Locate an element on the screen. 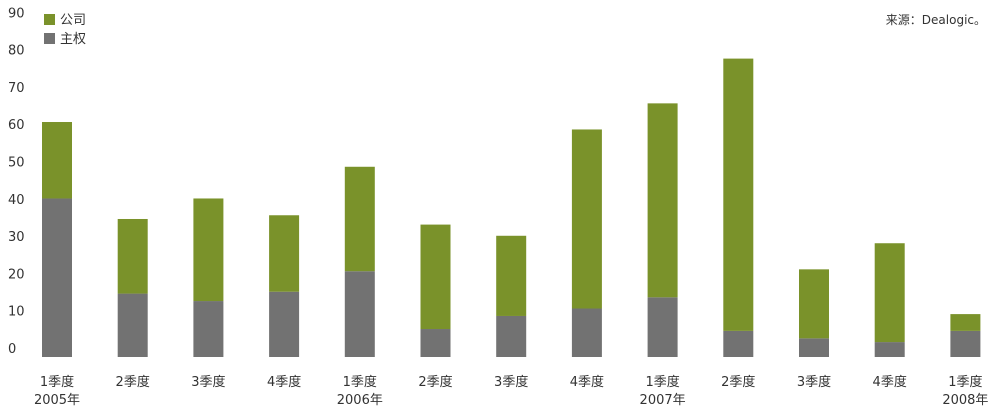 This screenshot has height=406, width=994. source-note: 来源：Dealogic。 is located at coordinates (936, 20).